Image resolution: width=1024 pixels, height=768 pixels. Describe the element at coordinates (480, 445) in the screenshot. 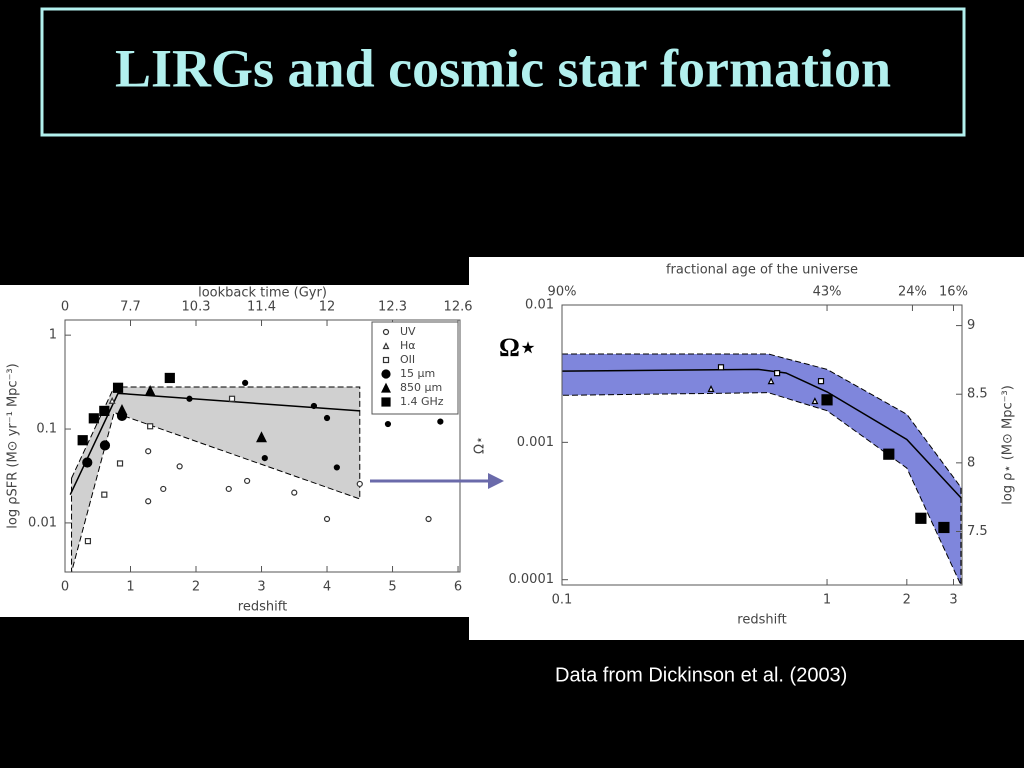

I see `y-axis-label: Ω⋆` at that location.